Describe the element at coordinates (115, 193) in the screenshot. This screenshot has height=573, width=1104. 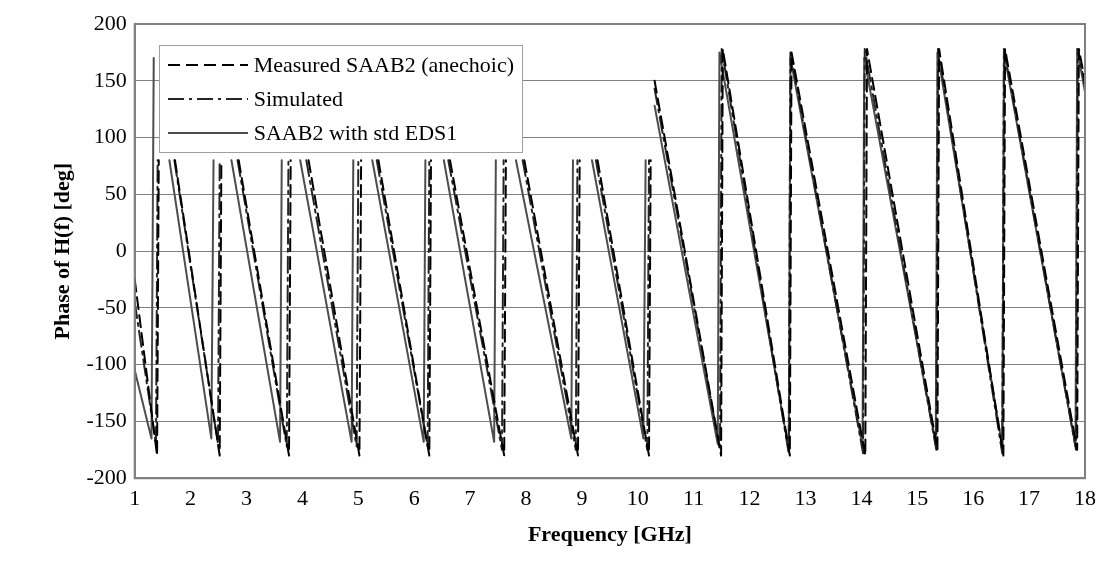
I see `y-tick-label: 50` at that location.